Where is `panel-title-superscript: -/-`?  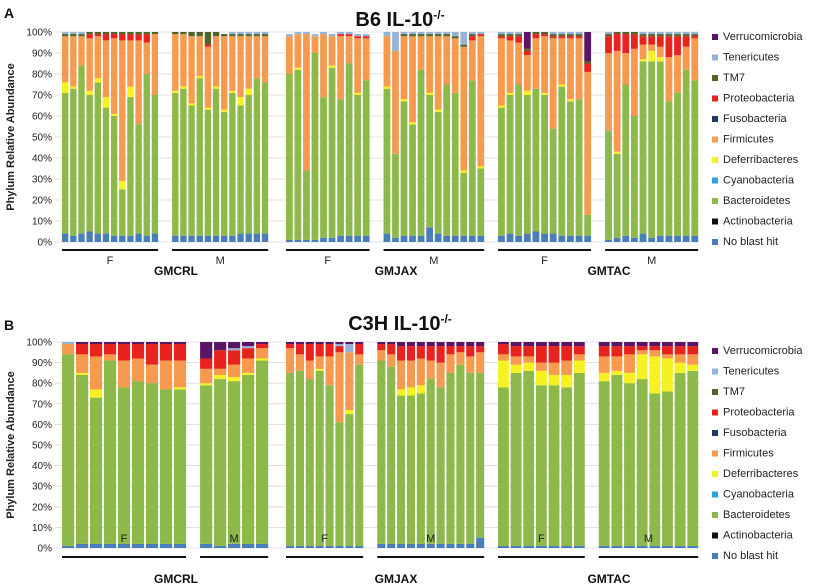
panel-title-superscript: -/- is located at coordinates (445, 319).